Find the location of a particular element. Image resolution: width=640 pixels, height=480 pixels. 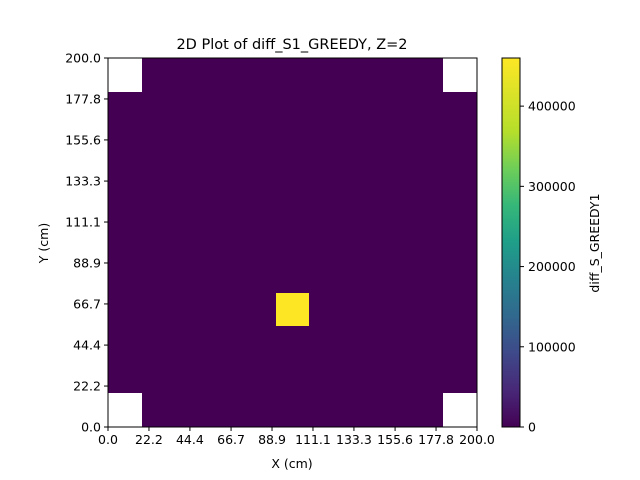

colorbar-label: diff_S_GREEDY1 is located at coordinates (594, 242).